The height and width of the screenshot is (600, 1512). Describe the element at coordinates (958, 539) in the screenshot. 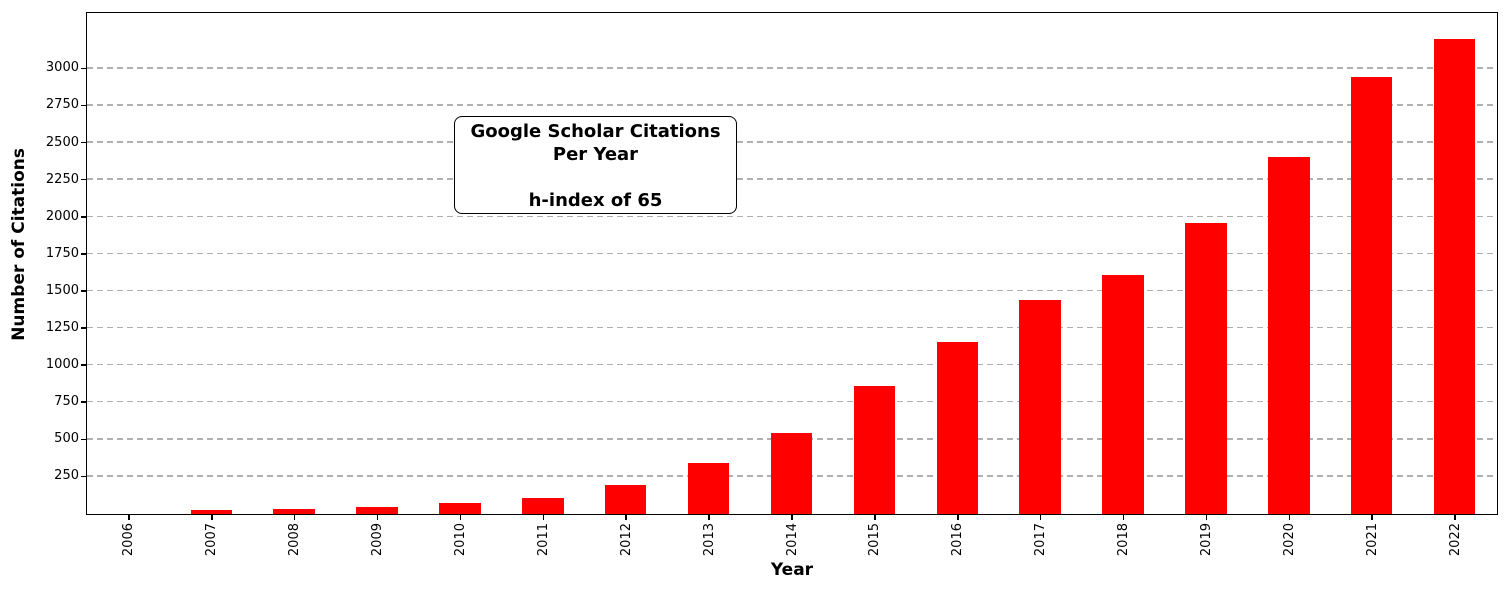

I see `x-tick-label-2016: 2016` at that location.